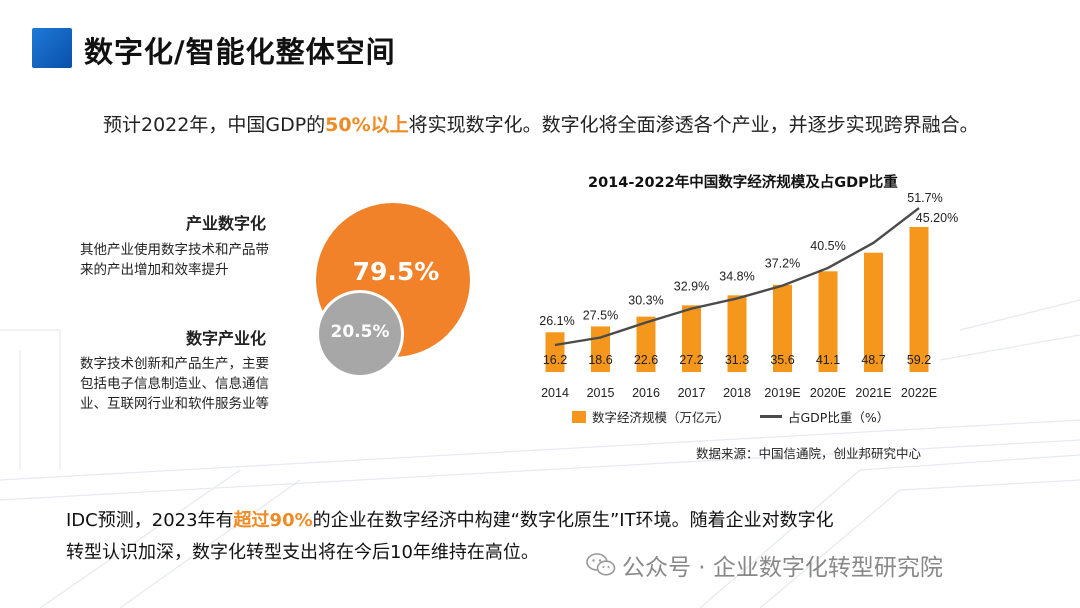 The height and width of the screenshot is (608, 1080). What do you see at coordinates (174, 404) in the screenshot?
I see `digital-desc-line: 业、互联网行业和软件服务业等` at bounding box center [174, 404].